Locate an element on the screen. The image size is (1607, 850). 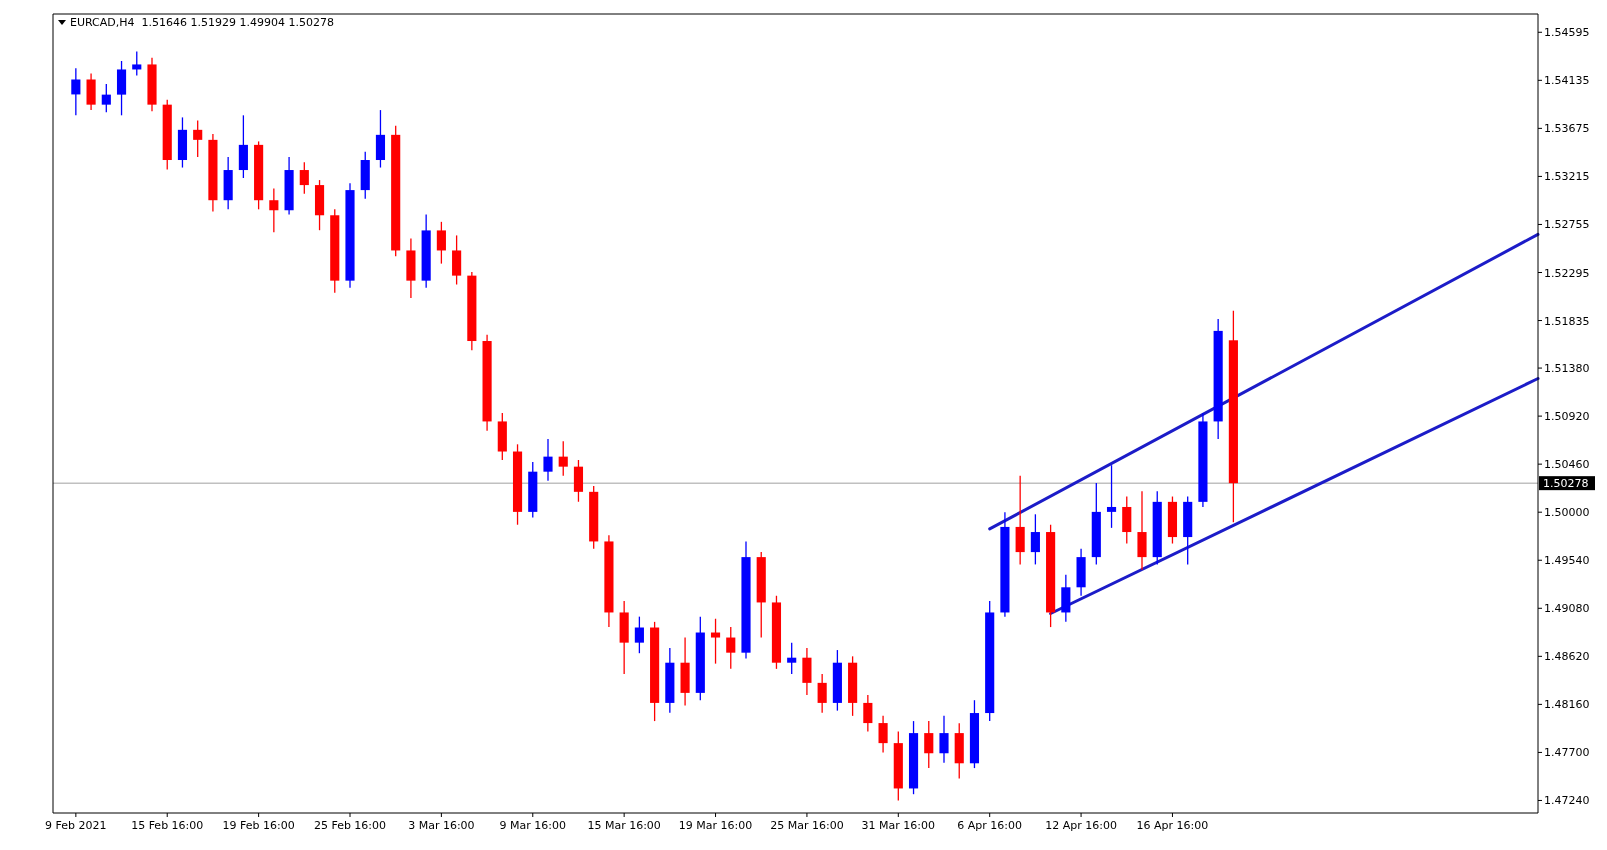
x-tick-label: 25 Feb 16:00 is located at coordinates (350, 825).